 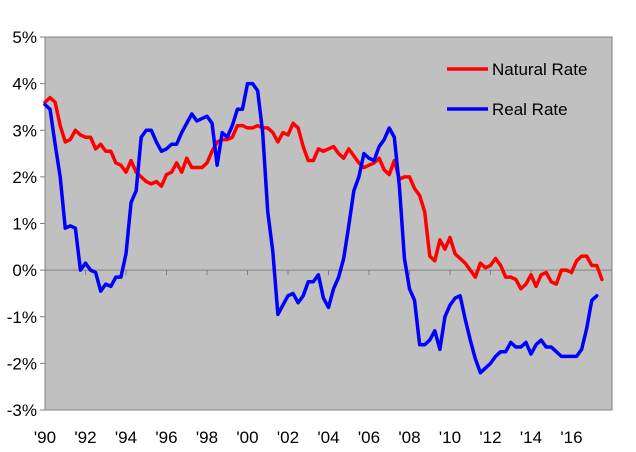 I want to click on x-tick-label: '10, so click(x=450, y=437).